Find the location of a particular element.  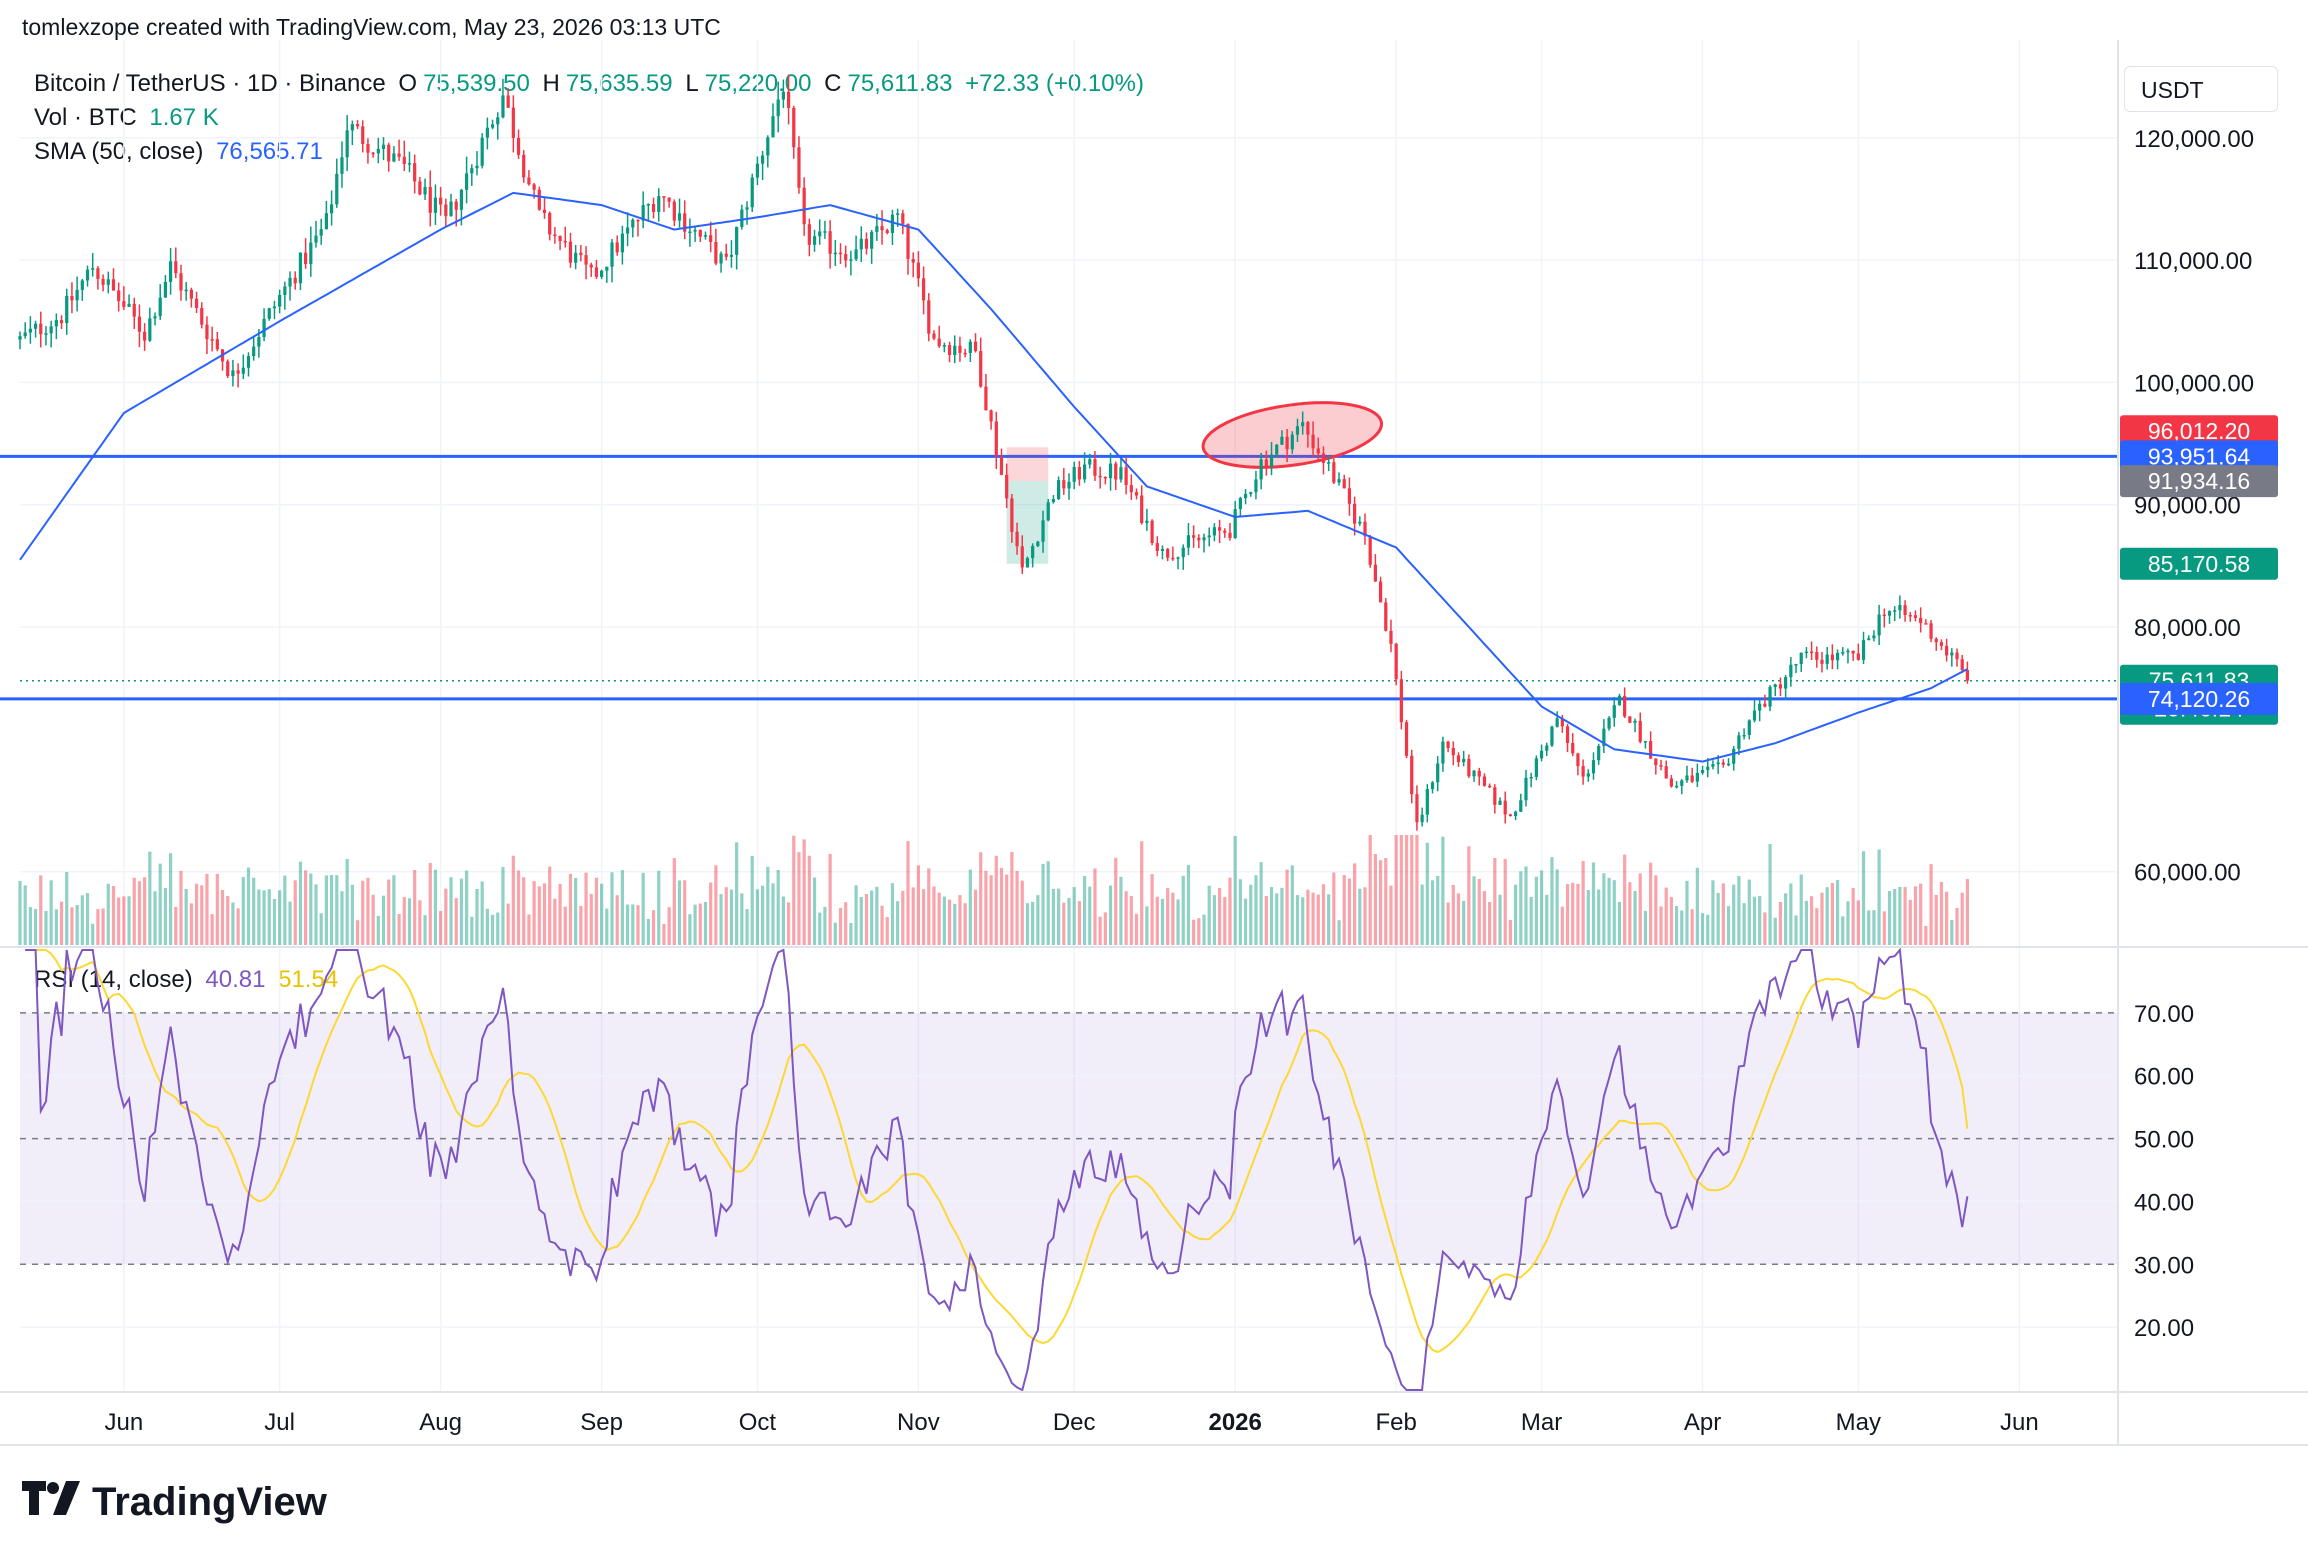

symbol-label: Bitcoin / TetherUS · 1D · Binance is located at coordinates (210, 83).